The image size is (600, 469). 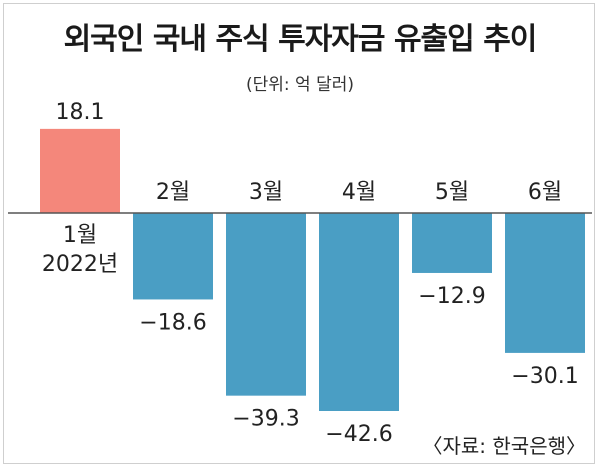 I want to click on value-label: −42.6, so click(x=358, y=434).